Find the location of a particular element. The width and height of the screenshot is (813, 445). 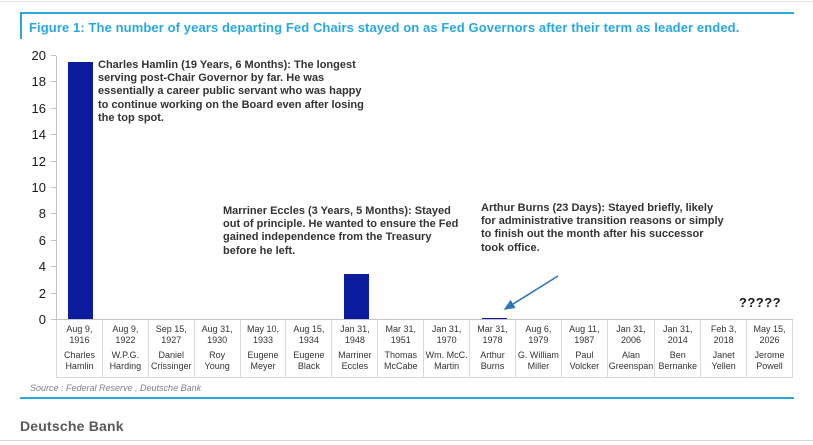

x-axis-cell-11: Aug 6, 1979 G. William Miller is located at coordinates (538, 349).